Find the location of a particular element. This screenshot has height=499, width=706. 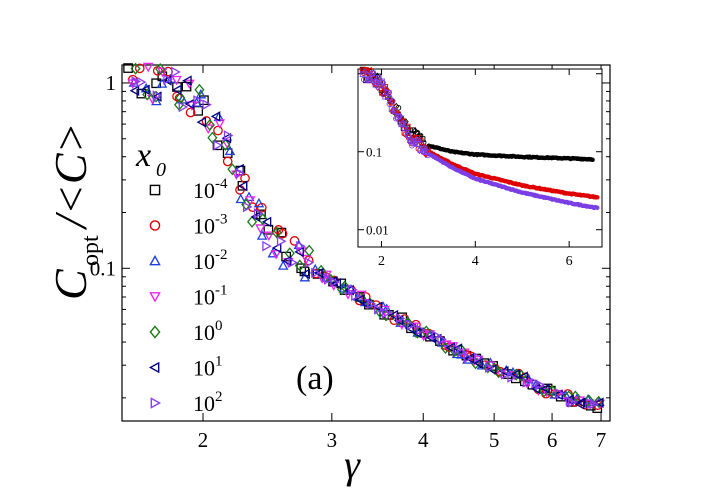

y-axis-label-rest: /<C> is located at coordinates (70, 176).